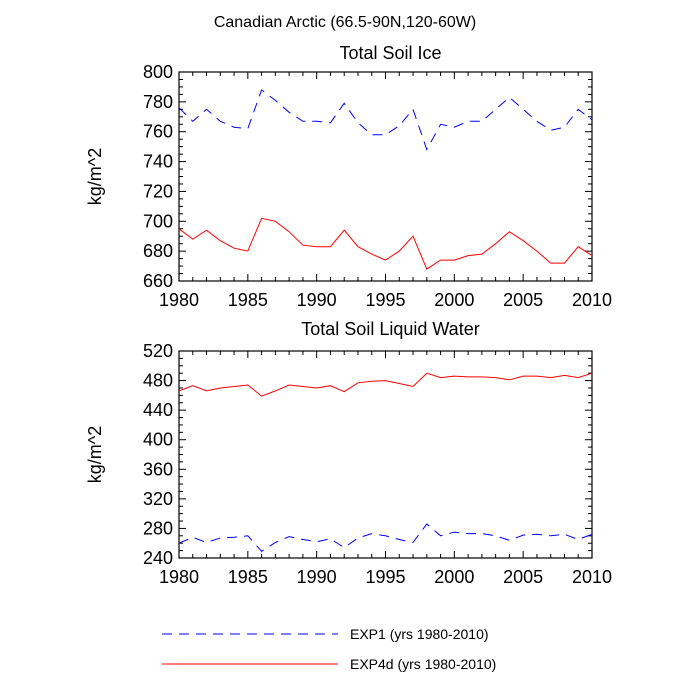 The width and height of the screenshot is (700, 700). I want to click on figure-suptitle: Canadian Arctic (66.5-90N,120-60W), so click(345, 22).